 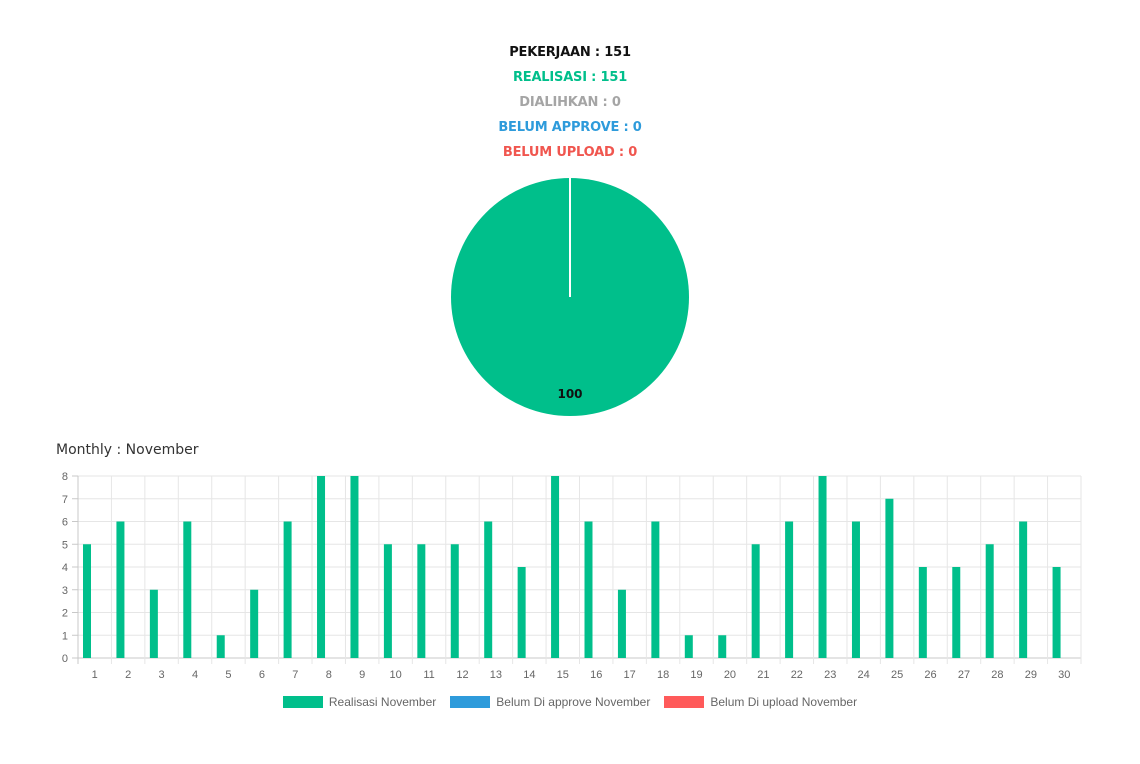 I want to click on stat-dialihkan: DIALIHKAN : 0, so click(x=570, y=102).